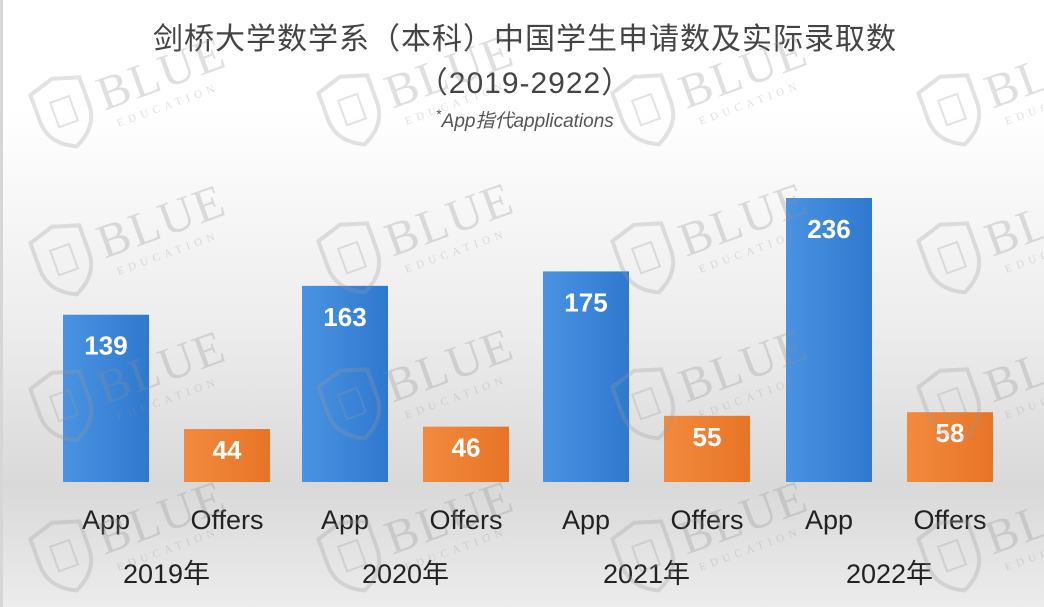 The height and width of the screenshot is (607, 1044). Describe the element at coordinates (829, 520) in the screenshot. I see `tick-label-app-4: App` at that location.